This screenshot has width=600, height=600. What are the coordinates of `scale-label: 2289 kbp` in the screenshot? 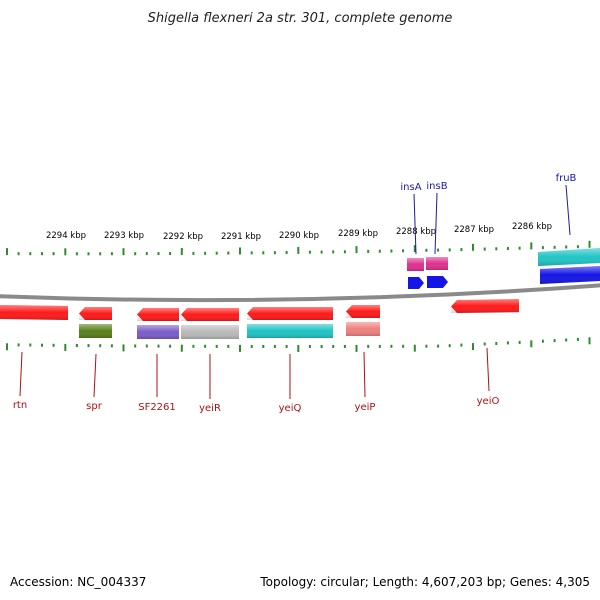 It's located at (358, 234).